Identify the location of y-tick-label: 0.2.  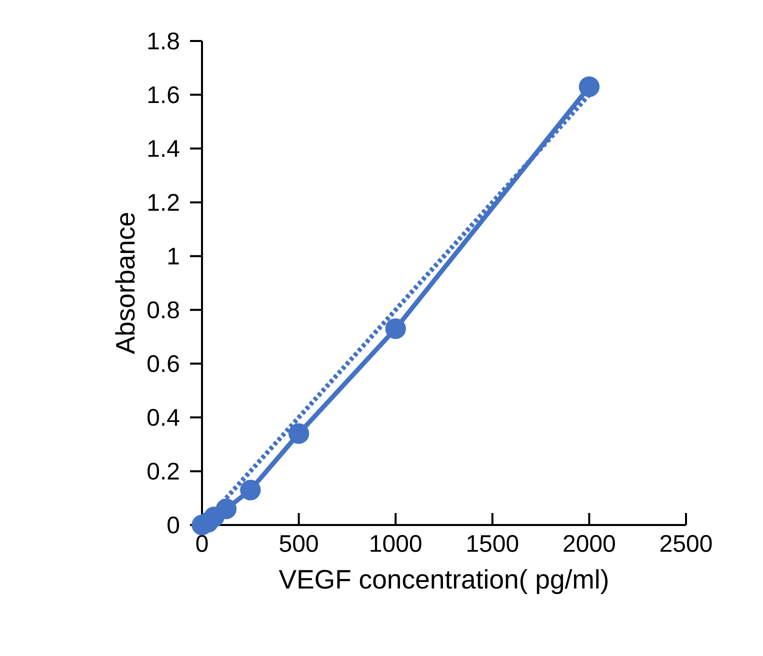
(163, 471).